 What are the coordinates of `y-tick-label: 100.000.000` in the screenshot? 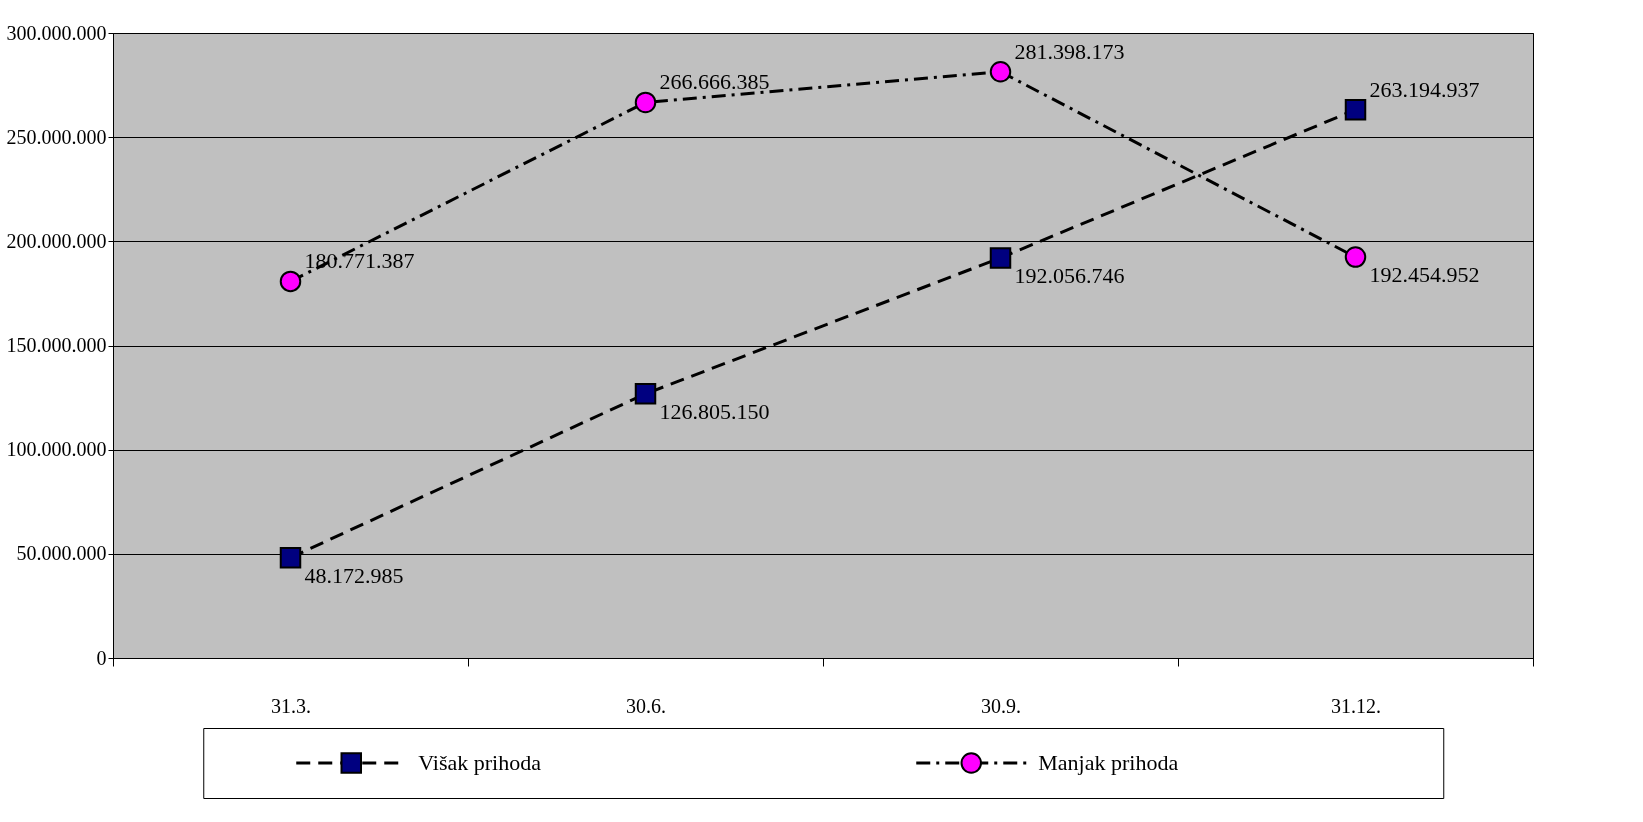 It's located at (56, 449).